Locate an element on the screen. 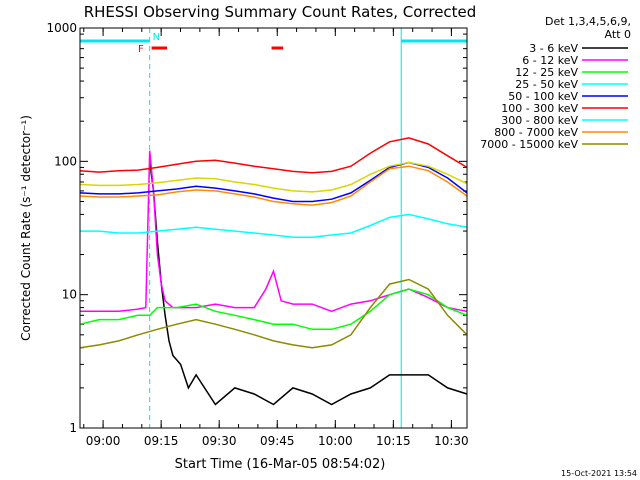 The image size is (640, 480). flag-label-f: F is located at coordinates (141, 49).